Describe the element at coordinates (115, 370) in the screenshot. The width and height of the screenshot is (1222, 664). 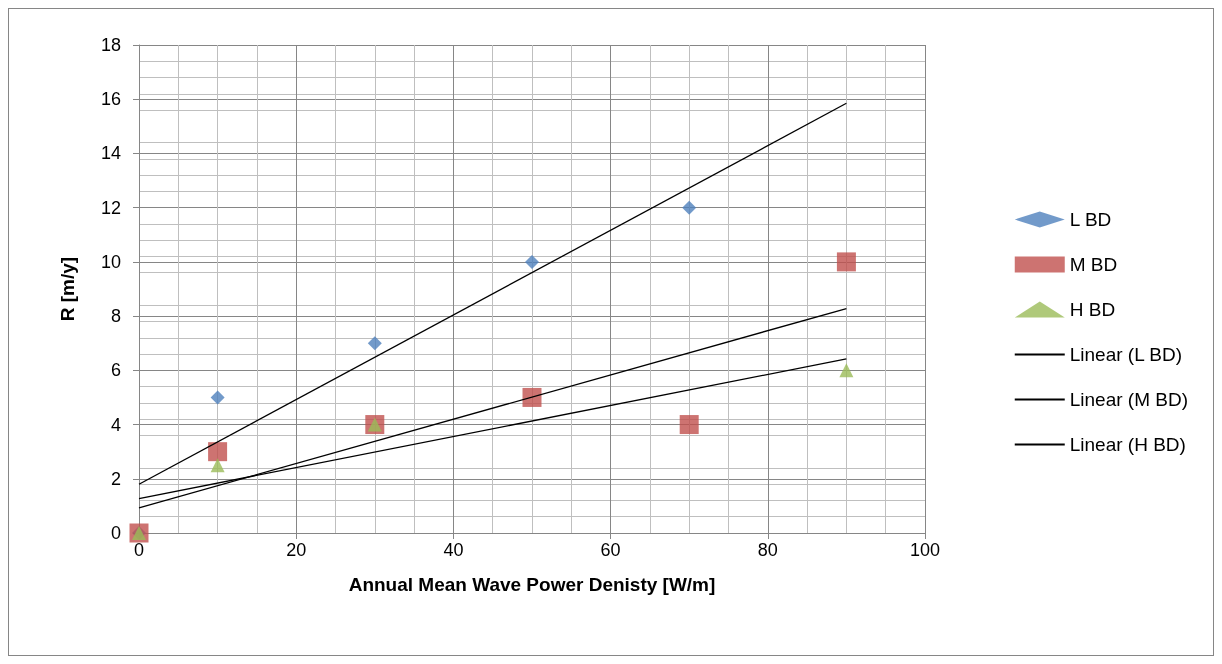
I see `y-tick-label: 6` at that location.